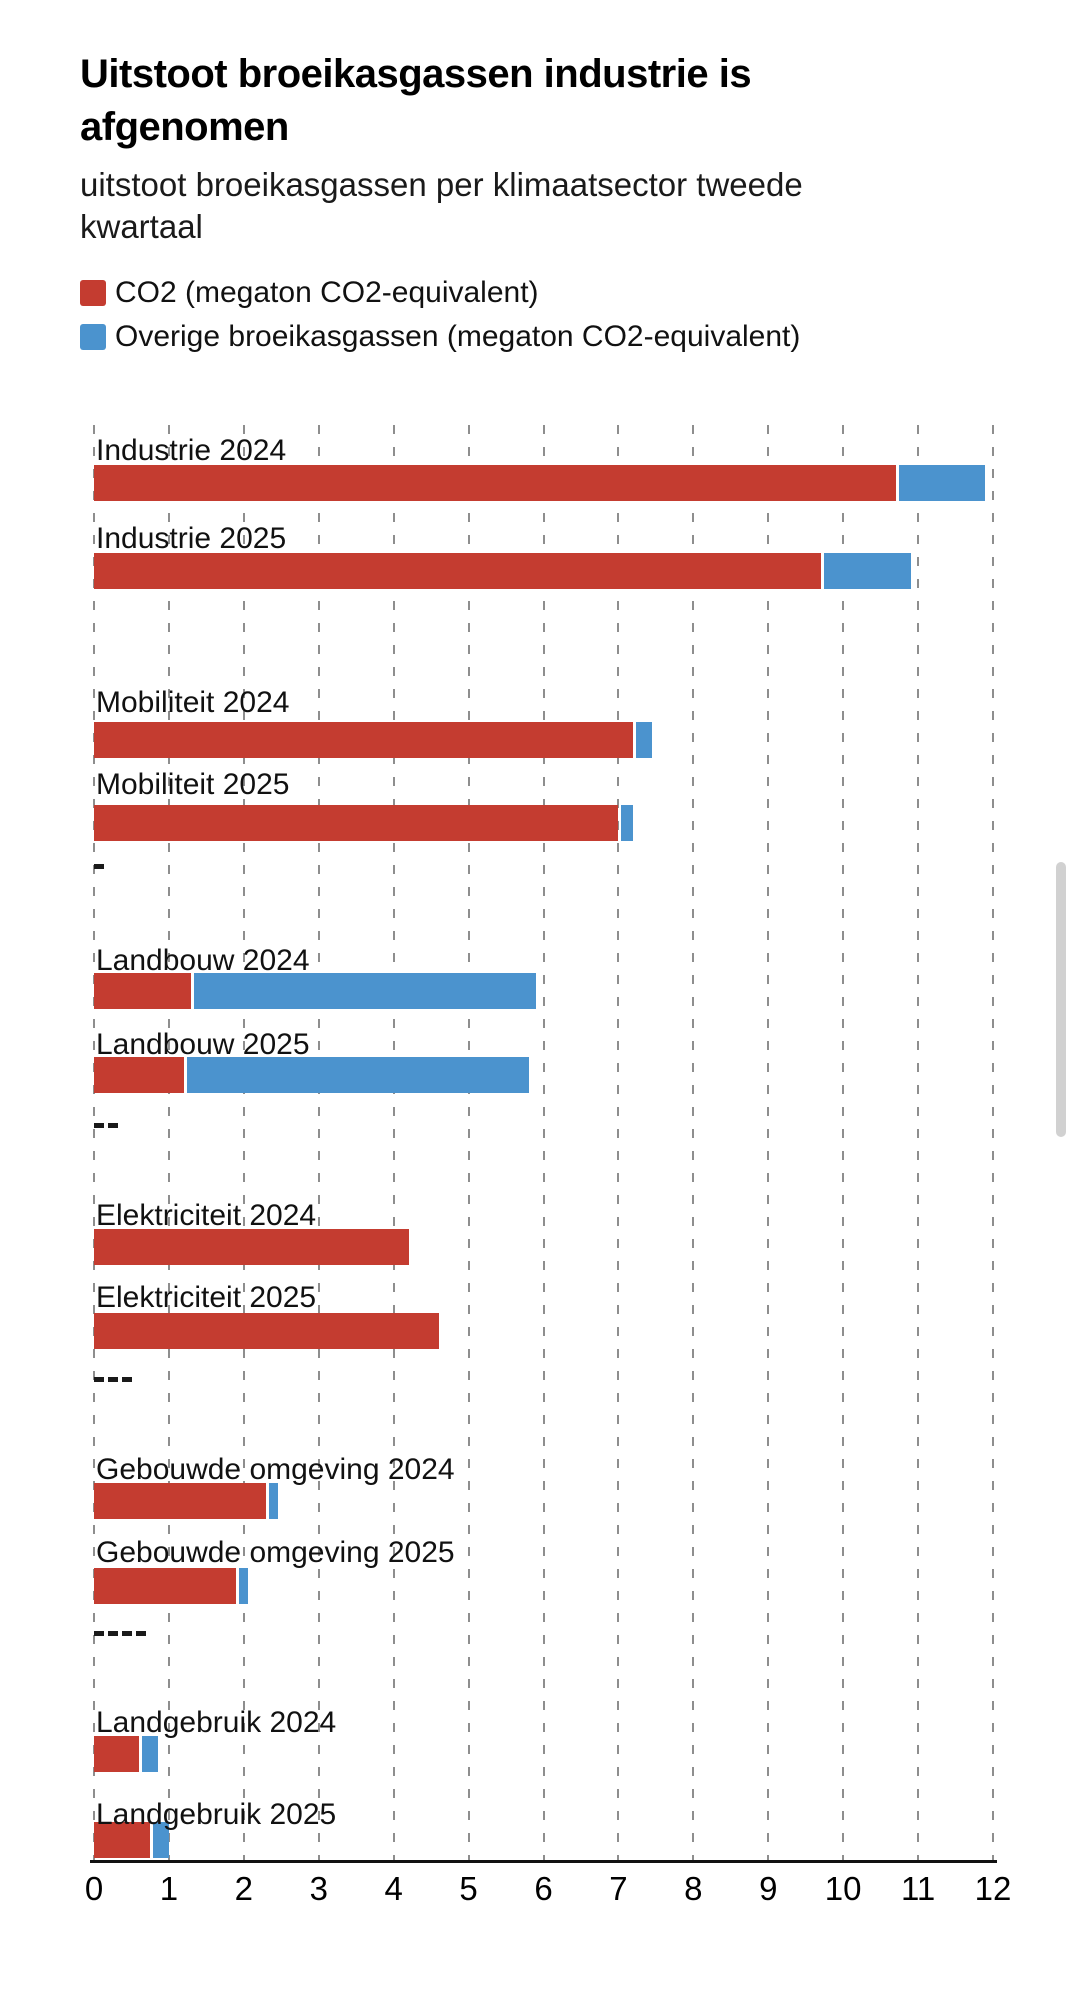  What do you see at coordinates (993, 1888) in the screenshot?
I see `x-axis-tick-label: 12` at bounding box center [993, 1888].